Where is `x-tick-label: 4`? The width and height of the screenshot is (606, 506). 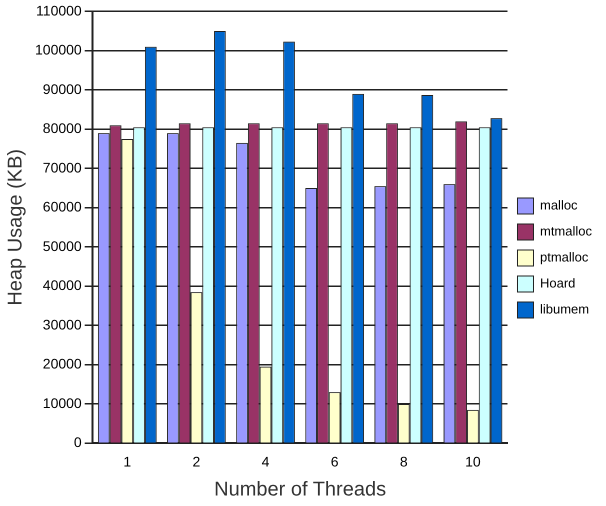
x-tick-label: 4 is located at coordinates (266, 461).